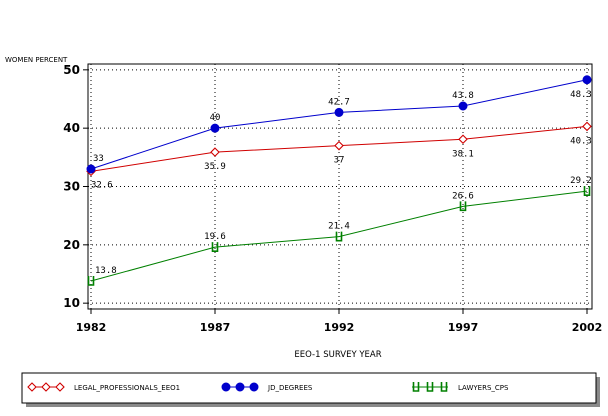 This screenshot has height=416, width=608. I want to click on x-tick-label: 1992, so click(339, 327).